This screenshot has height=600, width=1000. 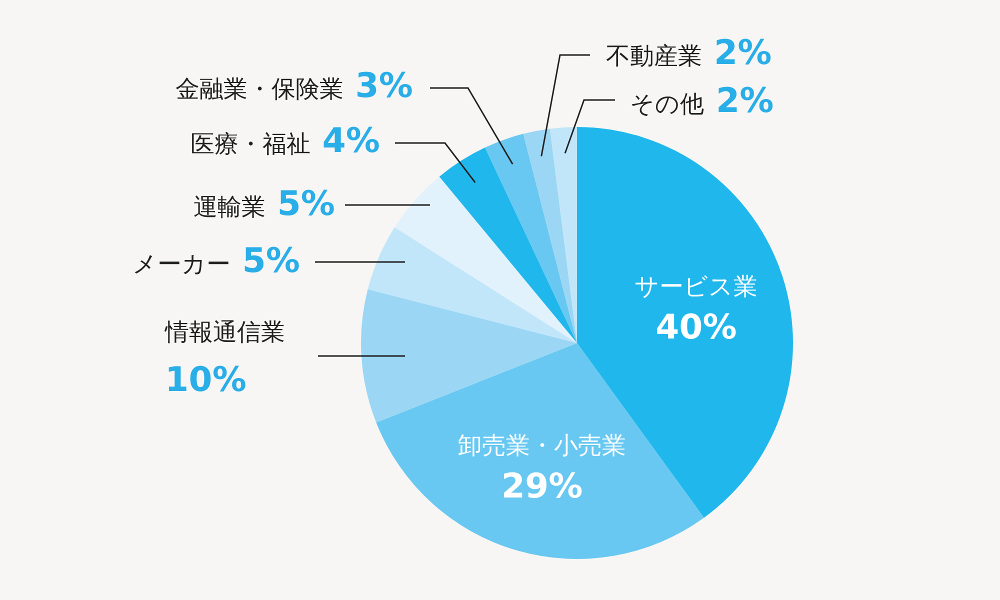 I want to click on slice-label: その他, so click(x=673, y=104).